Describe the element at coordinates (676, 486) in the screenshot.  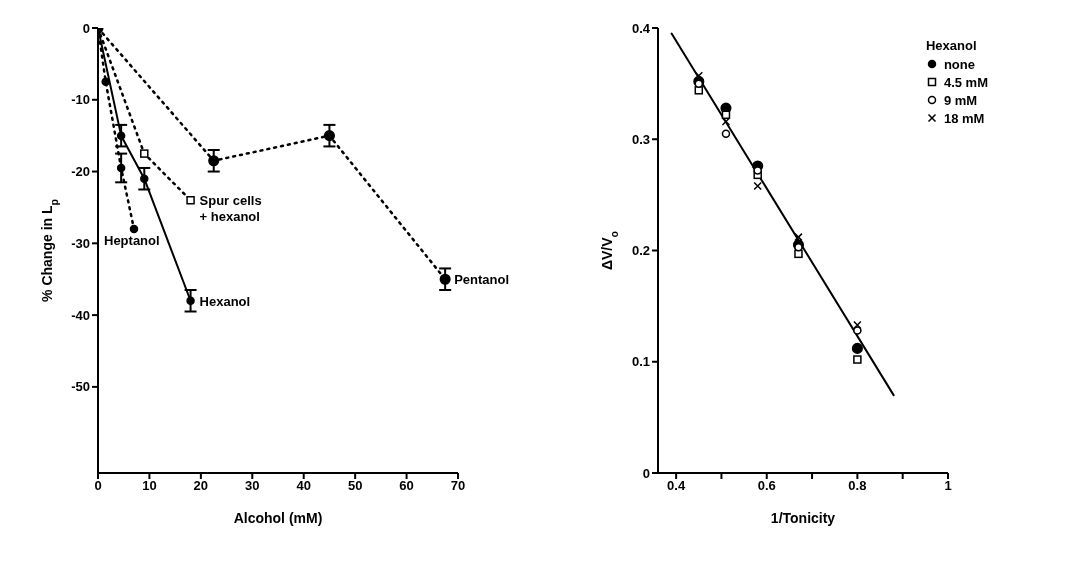
I see `x-tick-label: 0.4` at that location.